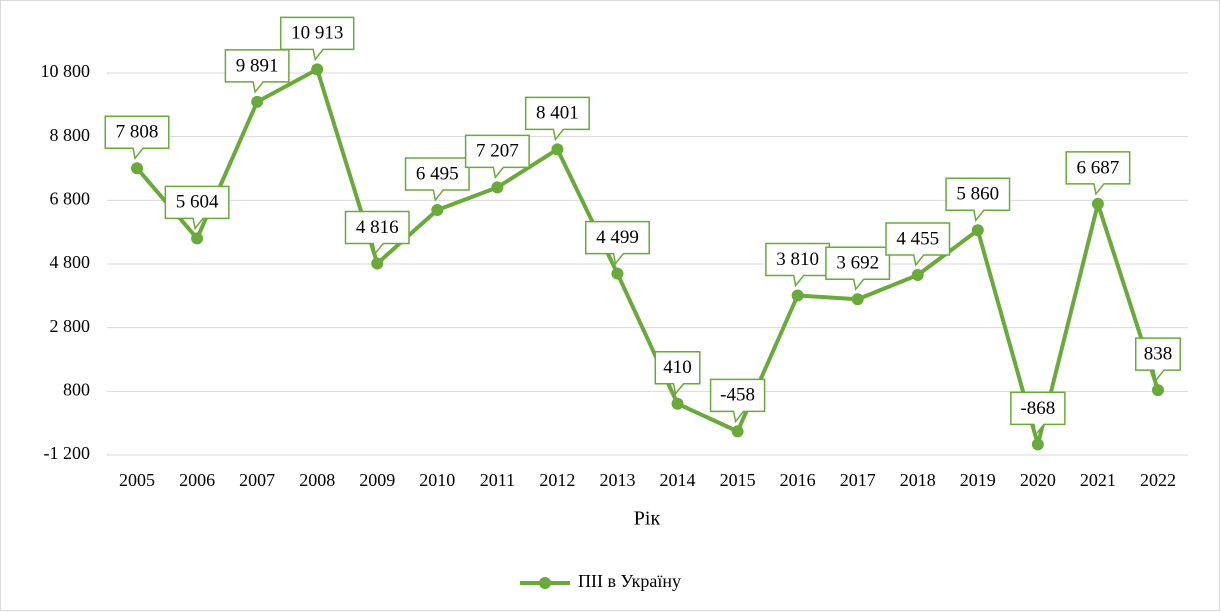 The image size is (1221, 612). What do you see at coordinates (798, 480) in the screenshot?
I see `x-tick-label: 2016` at bounding box center [798, 480].